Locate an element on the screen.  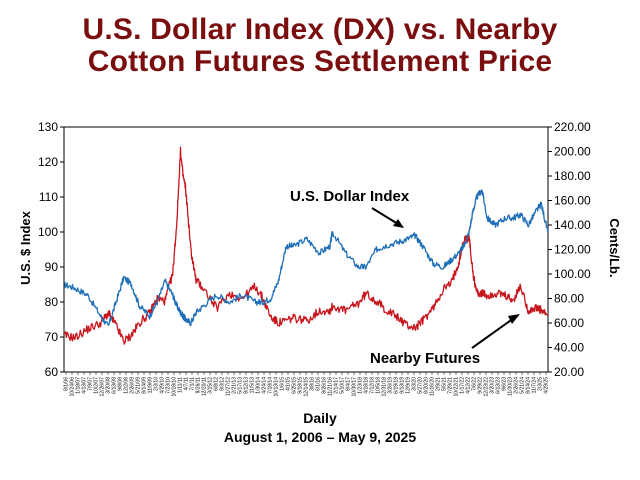
x-tick-label: 2/3/10 is located at coordinates (157, 384).